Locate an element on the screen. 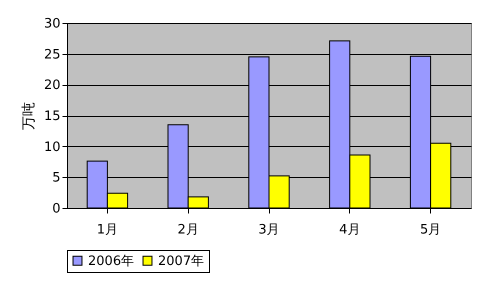 This screenshot has width=482, height=283. x-tick-label: 3月 is located at coordinates (269, 230).